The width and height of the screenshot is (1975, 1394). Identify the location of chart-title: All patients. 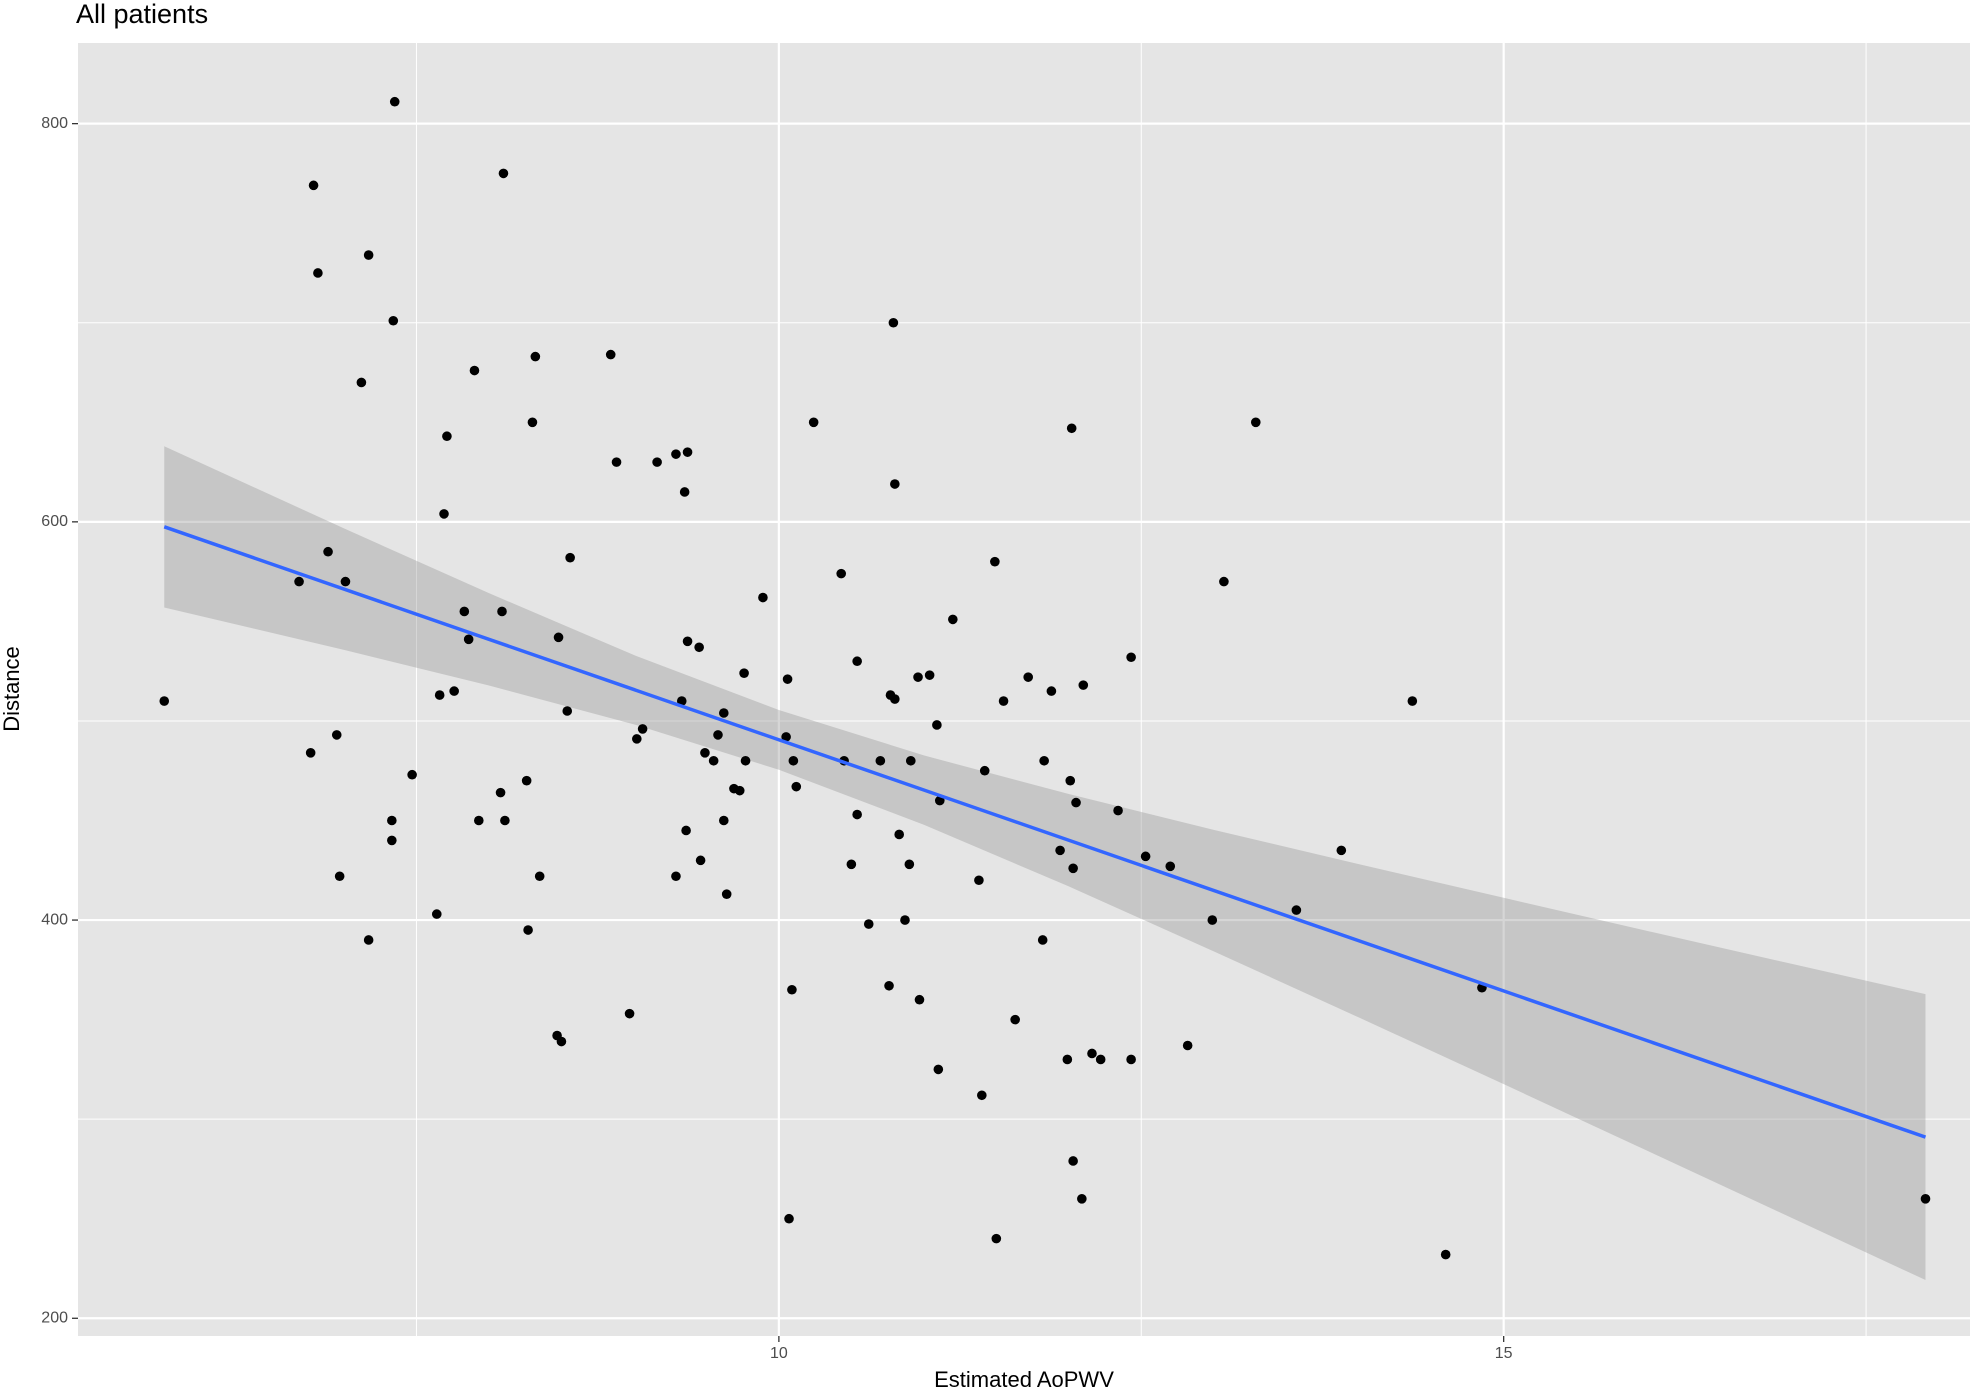
(142, 14).